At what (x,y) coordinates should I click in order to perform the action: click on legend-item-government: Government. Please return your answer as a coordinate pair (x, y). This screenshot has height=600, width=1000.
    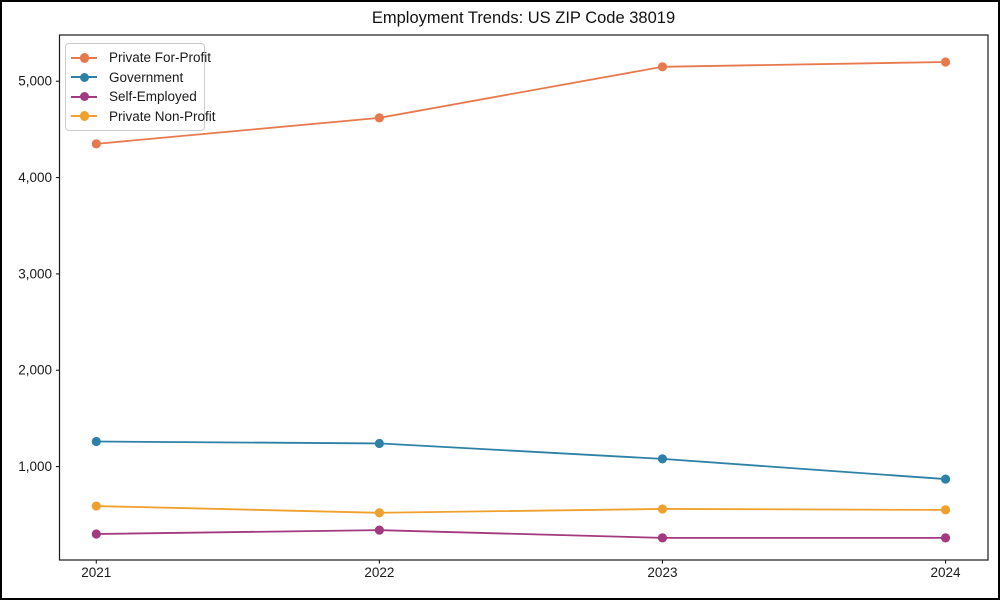
    Looking at the image, I should click on (135, 77).